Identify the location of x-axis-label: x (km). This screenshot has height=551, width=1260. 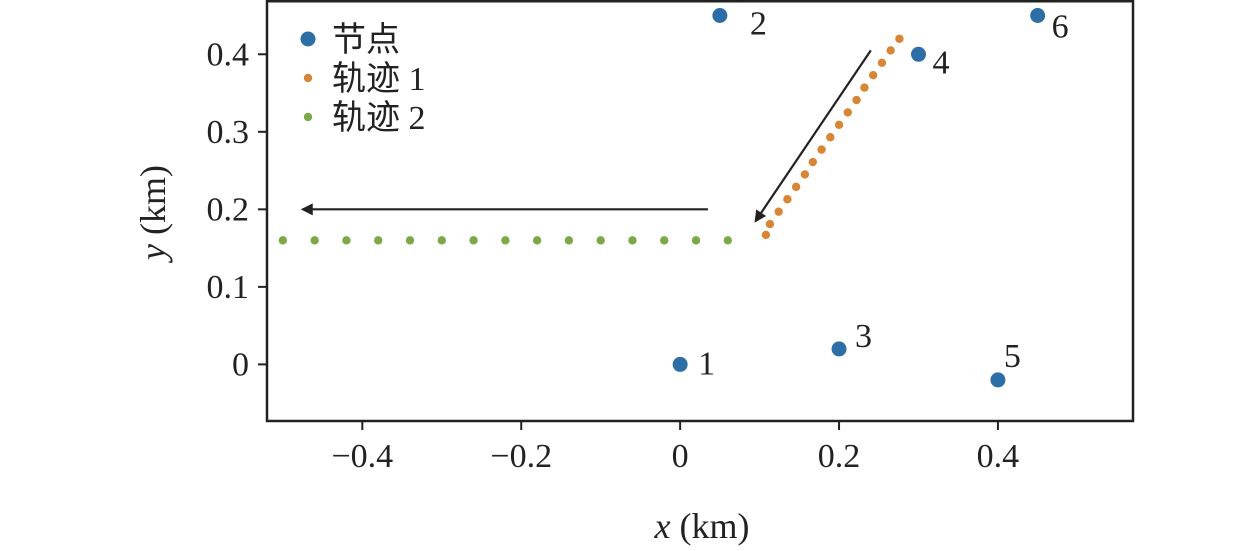
(702, 526).